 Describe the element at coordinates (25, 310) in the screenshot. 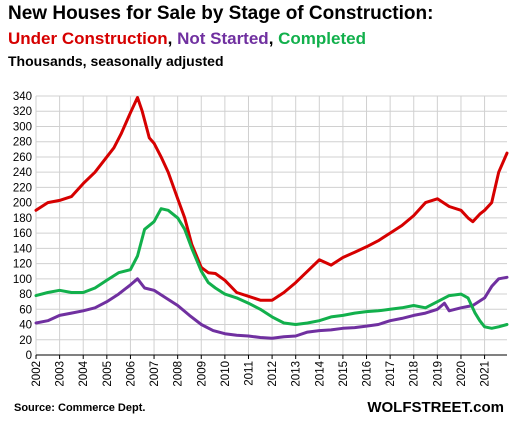

I see `y-tick-label: 60` at that location.